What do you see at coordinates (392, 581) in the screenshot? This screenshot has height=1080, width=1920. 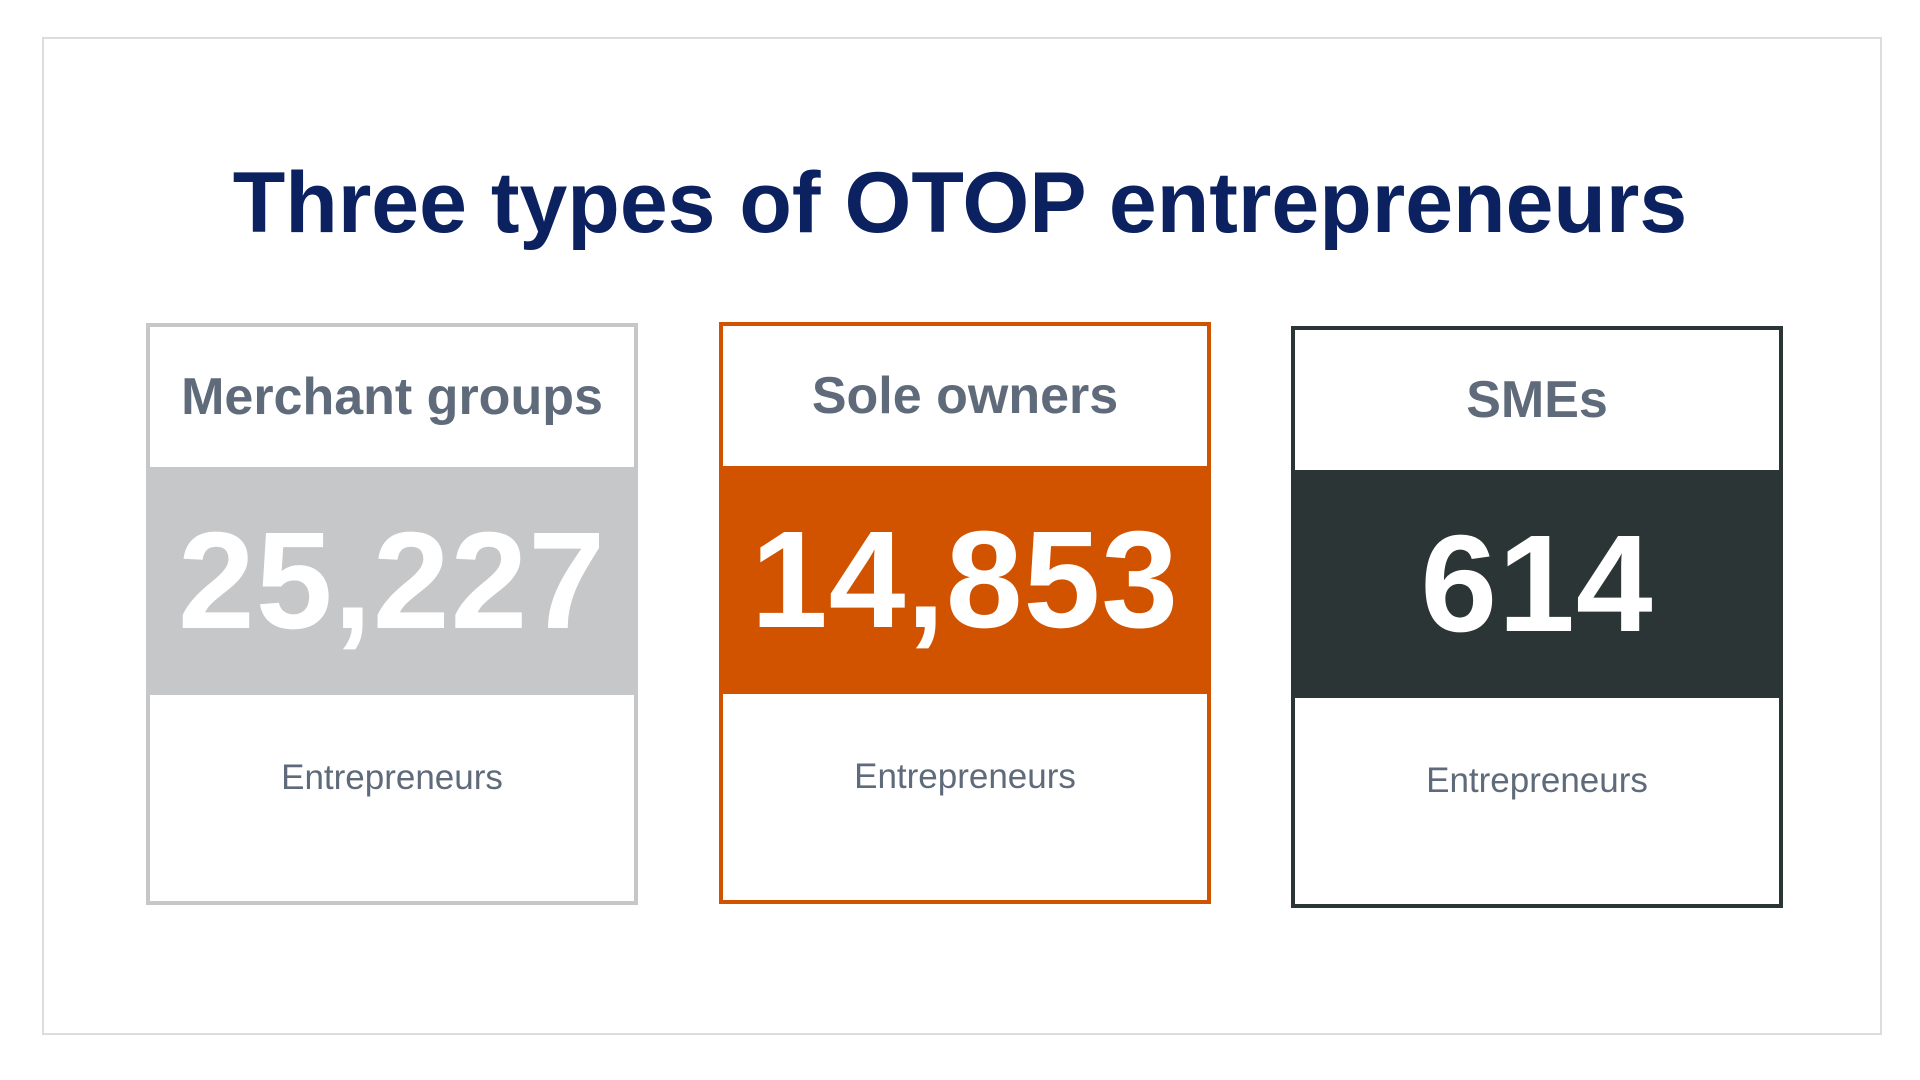 I see `card-value: 25,227` at bounding box center [392, 581].